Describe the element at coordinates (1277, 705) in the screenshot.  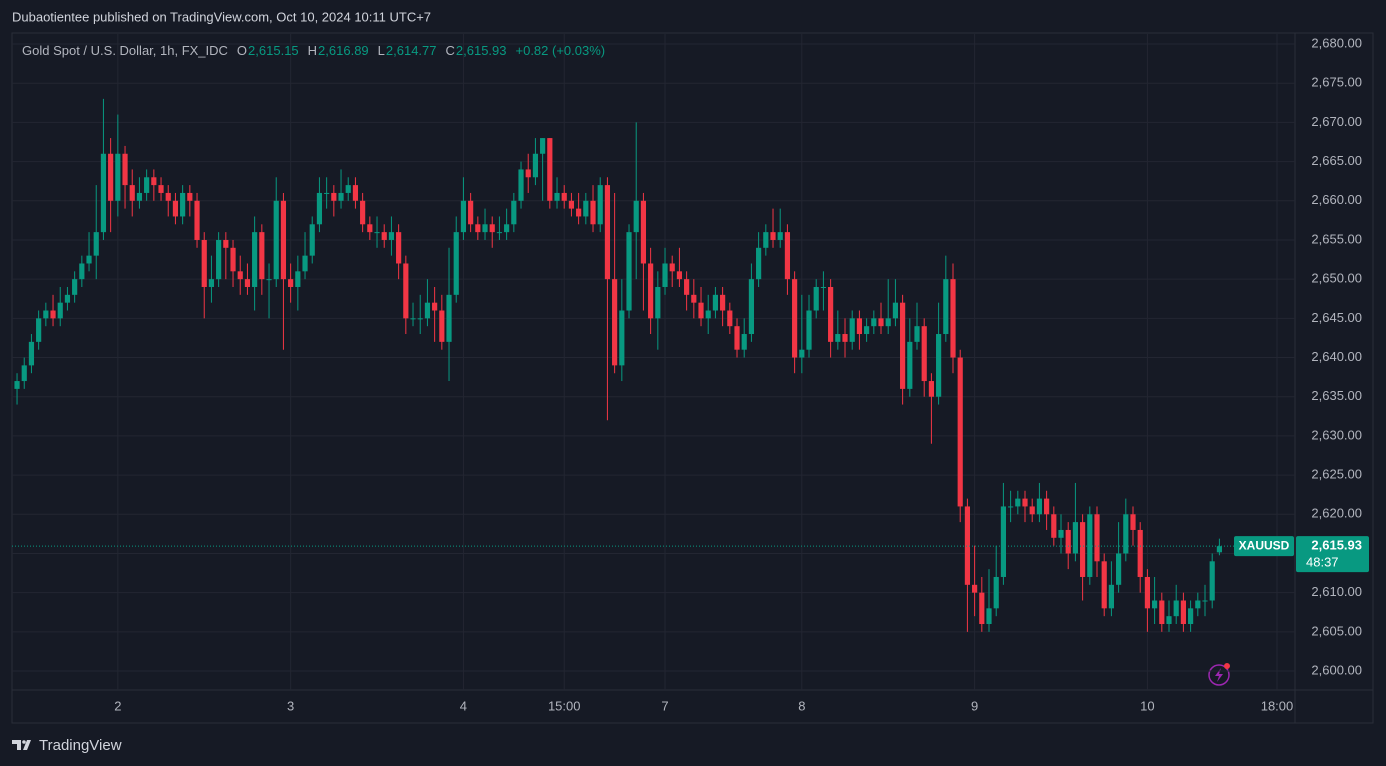
I see `x-tick-label: 18:00` at that location.